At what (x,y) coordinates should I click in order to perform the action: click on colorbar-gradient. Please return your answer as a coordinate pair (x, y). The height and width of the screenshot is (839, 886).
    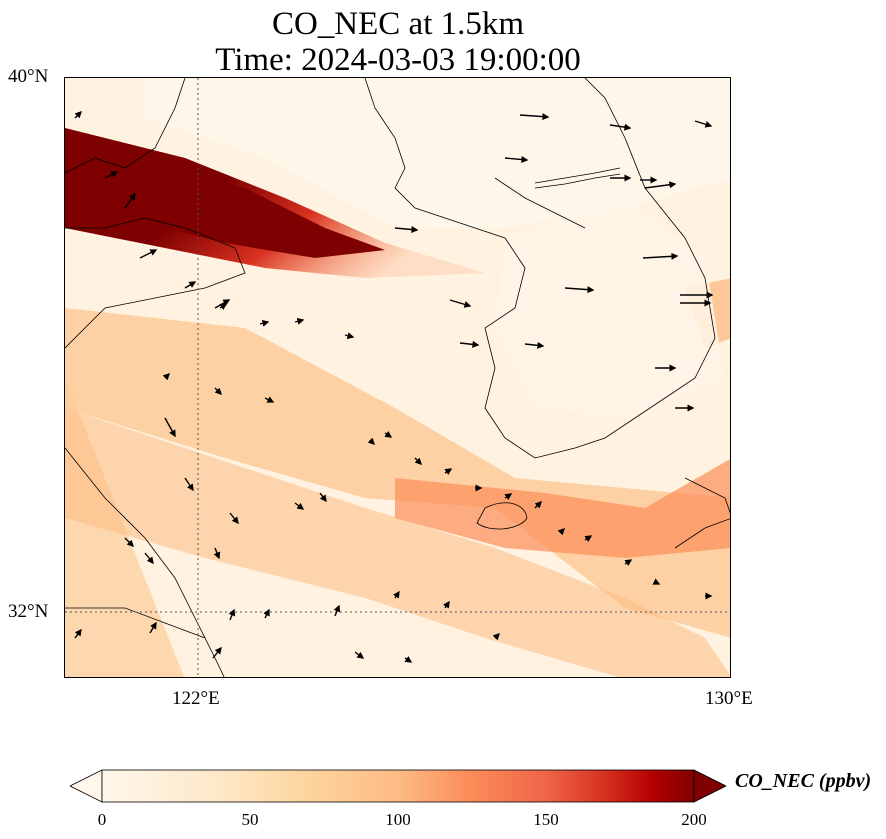
    Looking at the image, I should click on (398, 786).